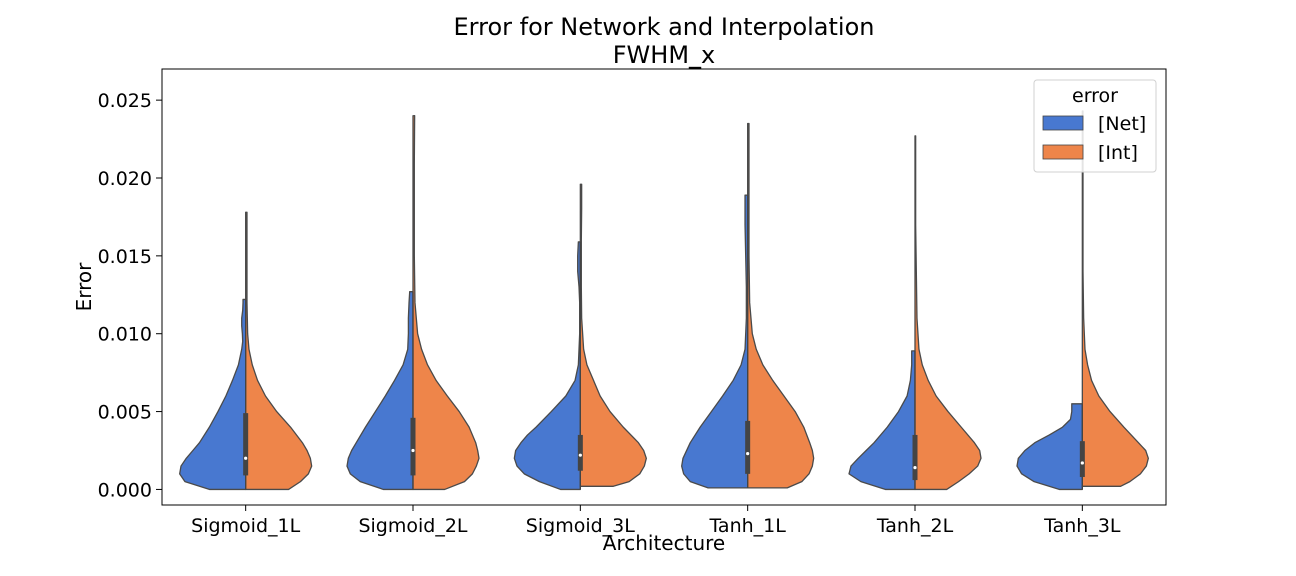  What do you see at coordinates (1049, 447) in the screenshot?
I see `violin-half-net-tanh-3l` at bounding box center [1049, 447].